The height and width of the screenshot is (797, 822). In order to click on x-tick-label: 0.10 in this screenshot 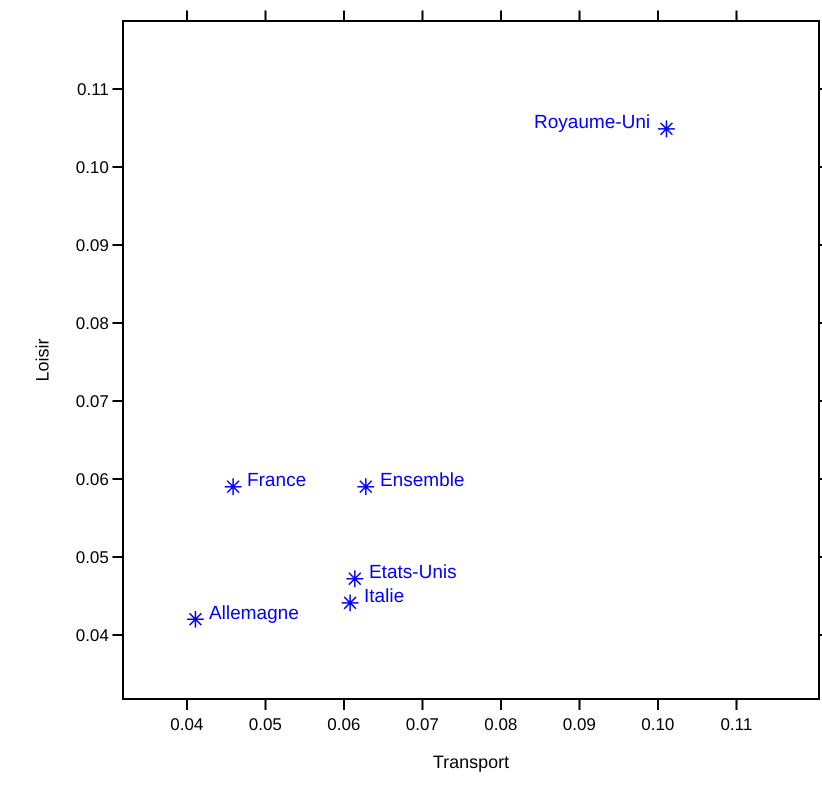, I will do `click(657, 724)`.